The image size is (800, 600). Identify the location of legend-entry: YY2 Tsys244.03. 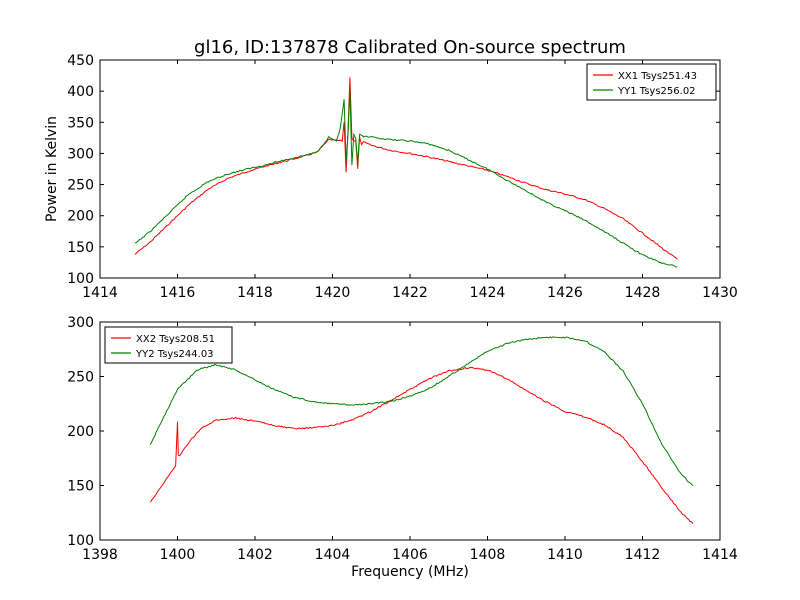
(174, 354).